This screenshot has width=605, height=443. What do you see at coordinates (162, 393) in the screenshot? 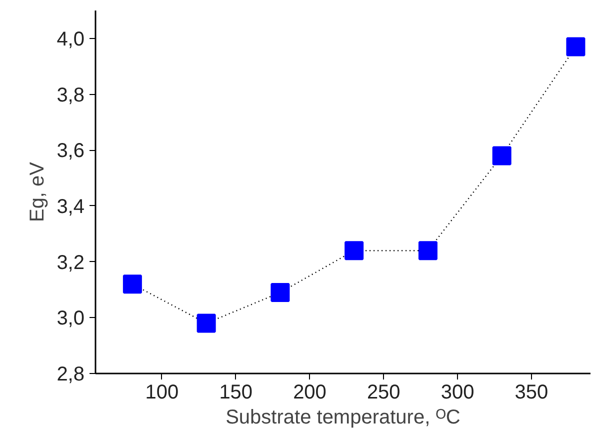
I see `x-tick-label: 100` at bounding box center [162, 393].